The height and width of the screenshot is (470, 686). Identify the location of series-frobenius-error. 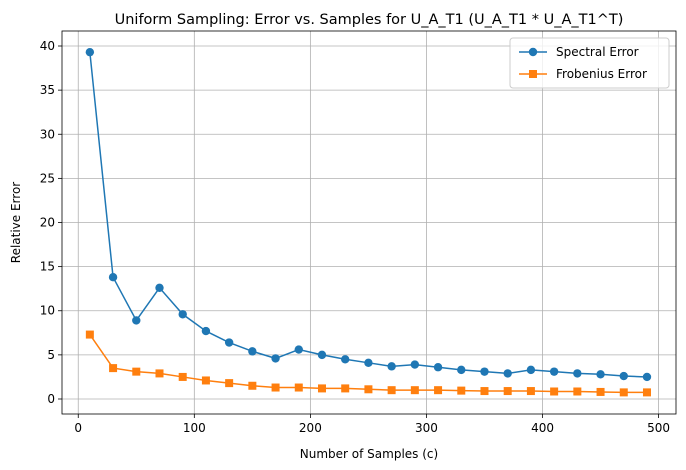
(368, 363).